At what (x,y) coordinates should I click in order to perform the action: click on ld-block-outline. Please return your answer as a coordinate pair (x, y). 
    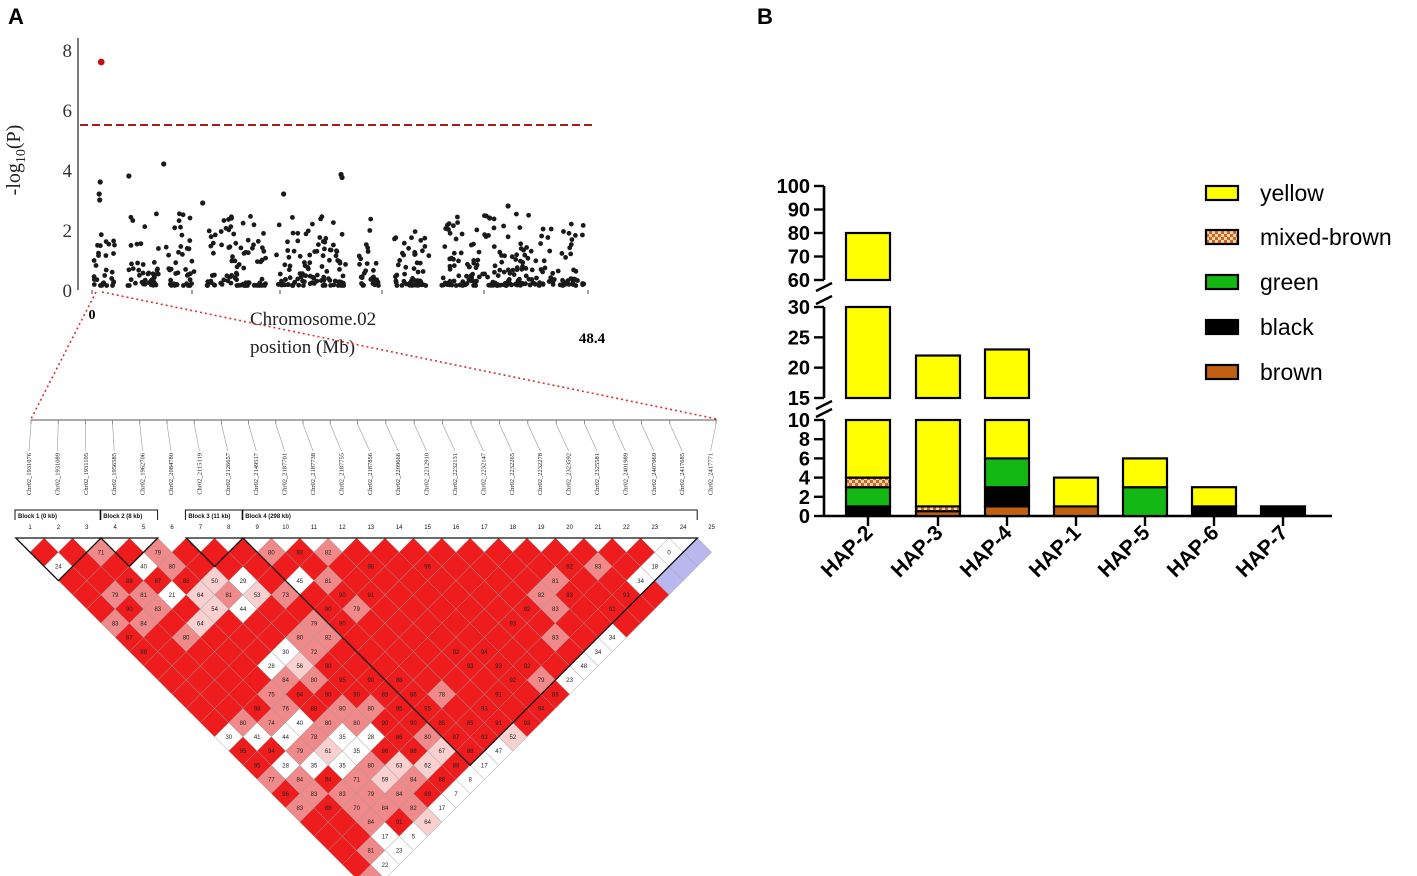
    Looking at the image, I should click on (470, 652).